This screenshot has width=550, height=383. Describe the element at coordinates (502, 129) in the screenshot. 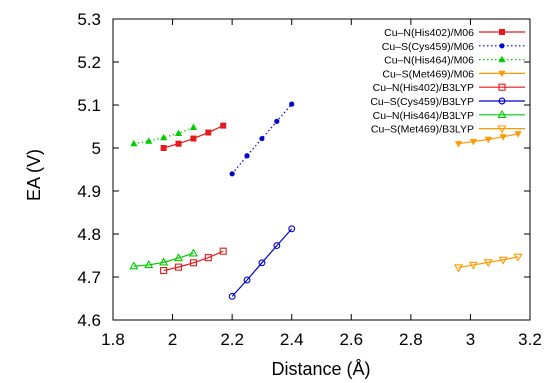

I see `legend-marker-cu-s-met469-b3lyp` at that location.